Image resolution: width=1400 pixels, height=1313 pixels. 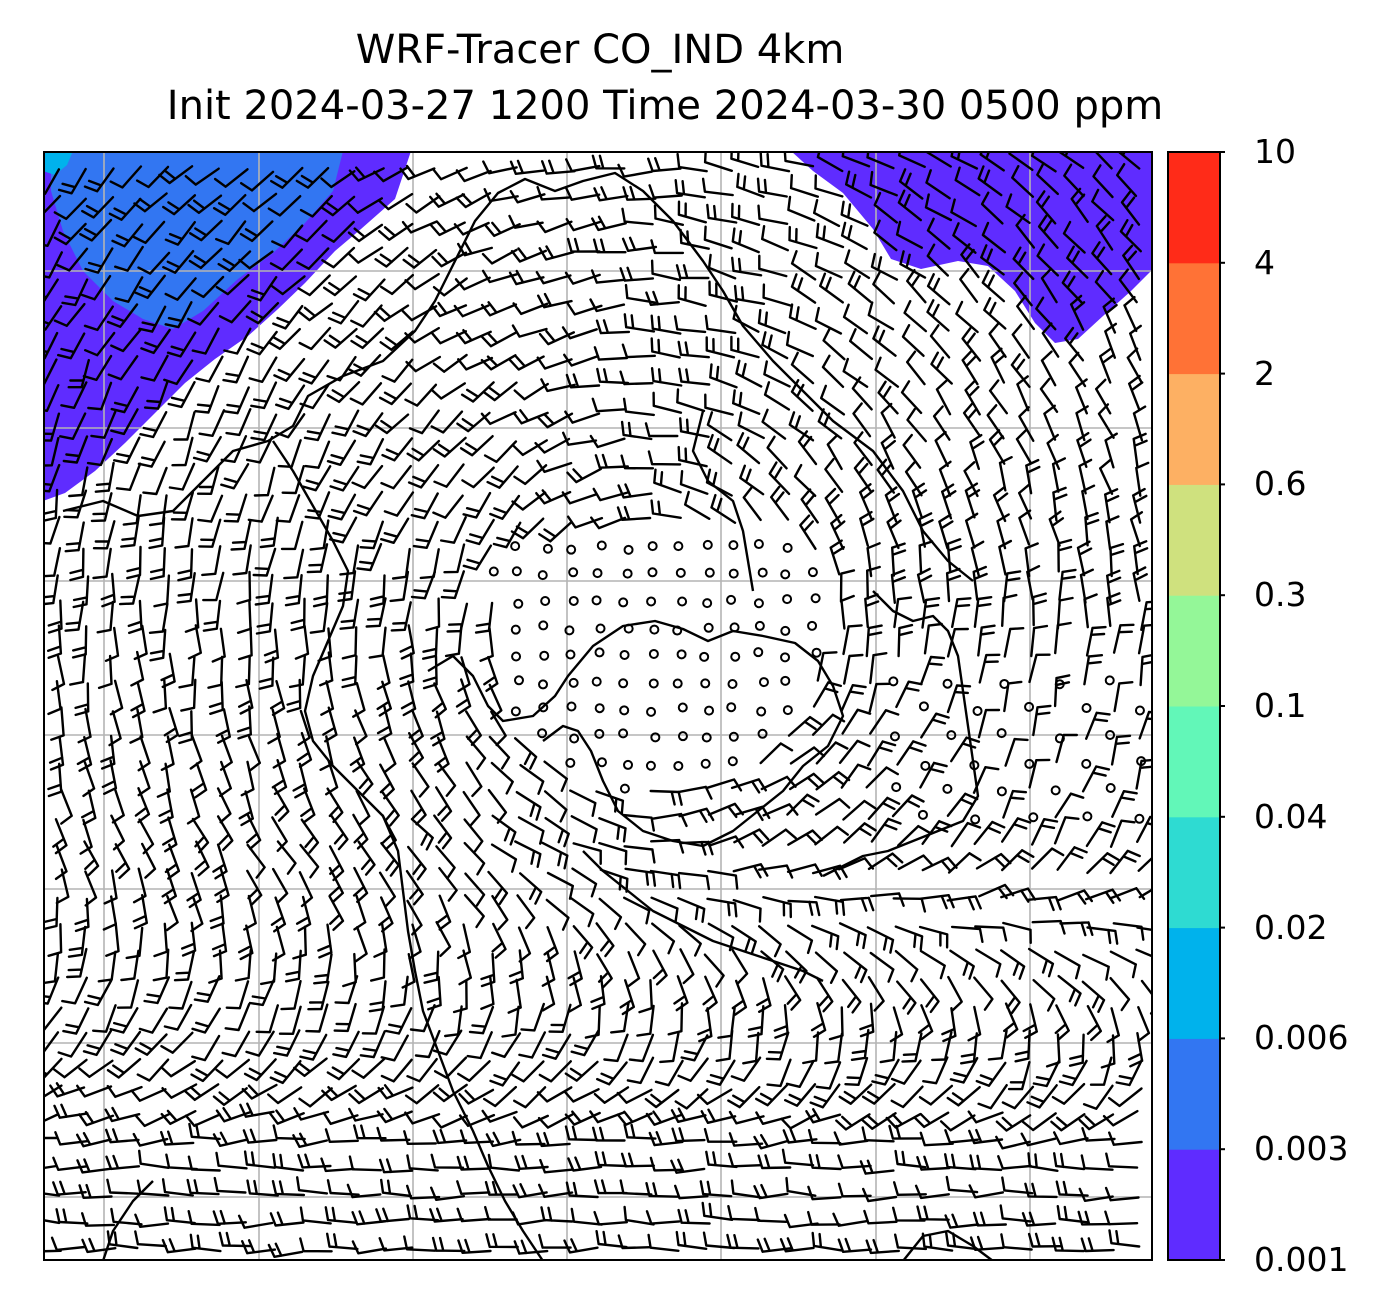 What do you see at coordinates (1264, 373) in the screenshot?
I see `colorbar-tick-label: 2` at bounding box center [1264, 373].